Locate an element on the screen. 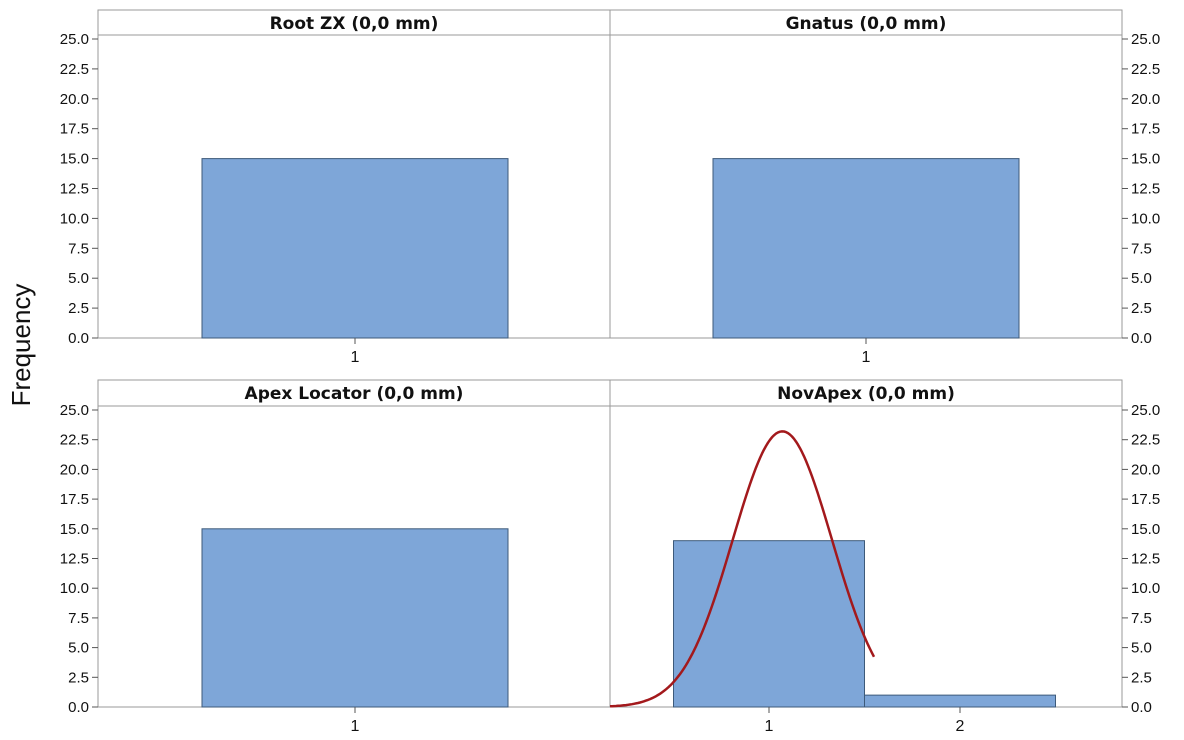 The height and width of the screenshot is (740, 1184). panel-title-gnatus: Gnatus (0,0 mm) is located at coordinates (866, 24).